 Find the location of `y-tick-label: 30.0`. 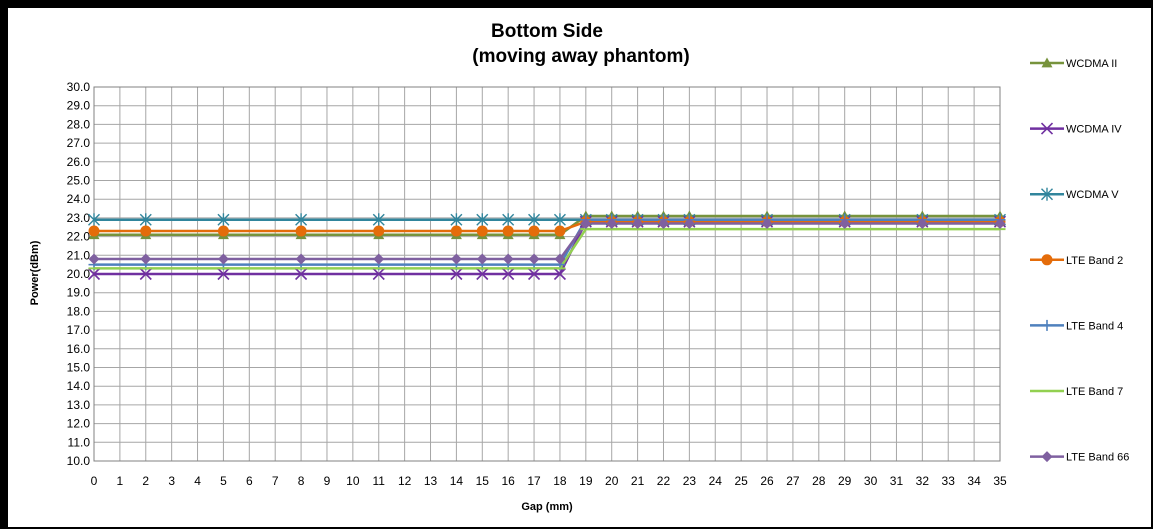

y-tick-label: 30.0 is located at coordinates (79, 87).